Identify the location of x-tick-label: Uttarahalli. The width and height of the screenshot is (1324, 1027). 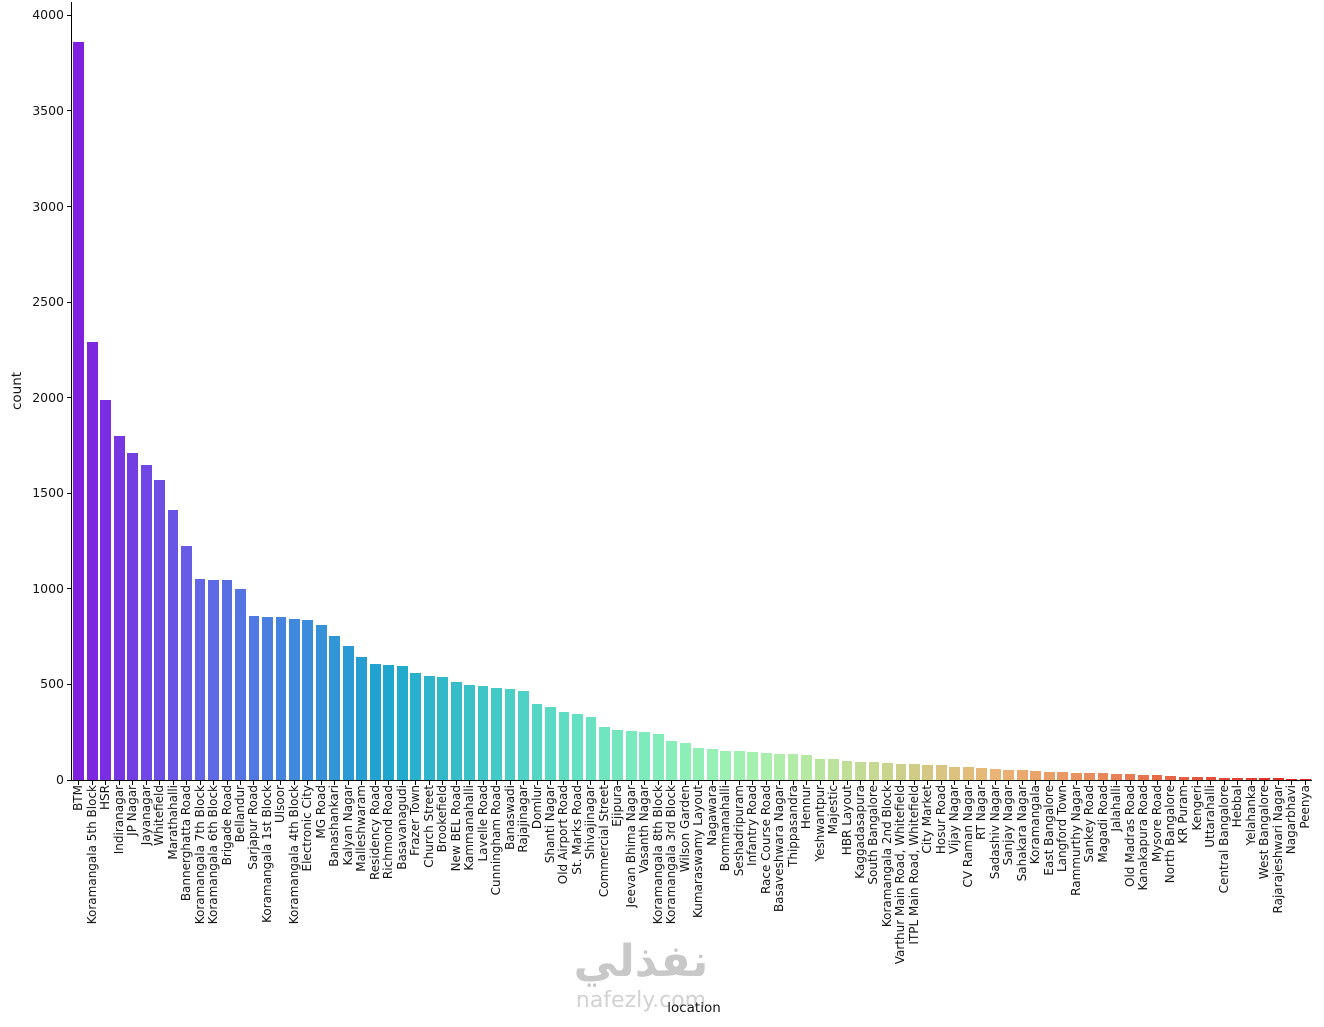
(1210, 816).